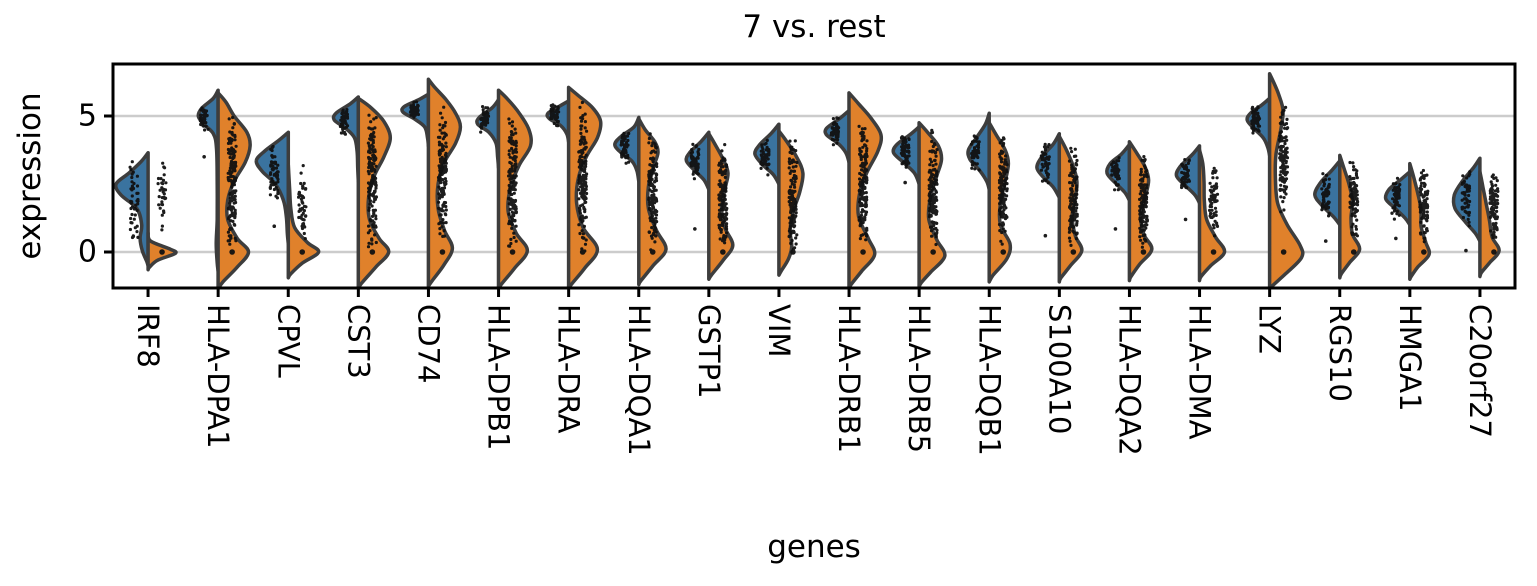 The image size is (1537, 586). I want to click on dot-strip-7-HLA-DRB5, so click(905, 160).